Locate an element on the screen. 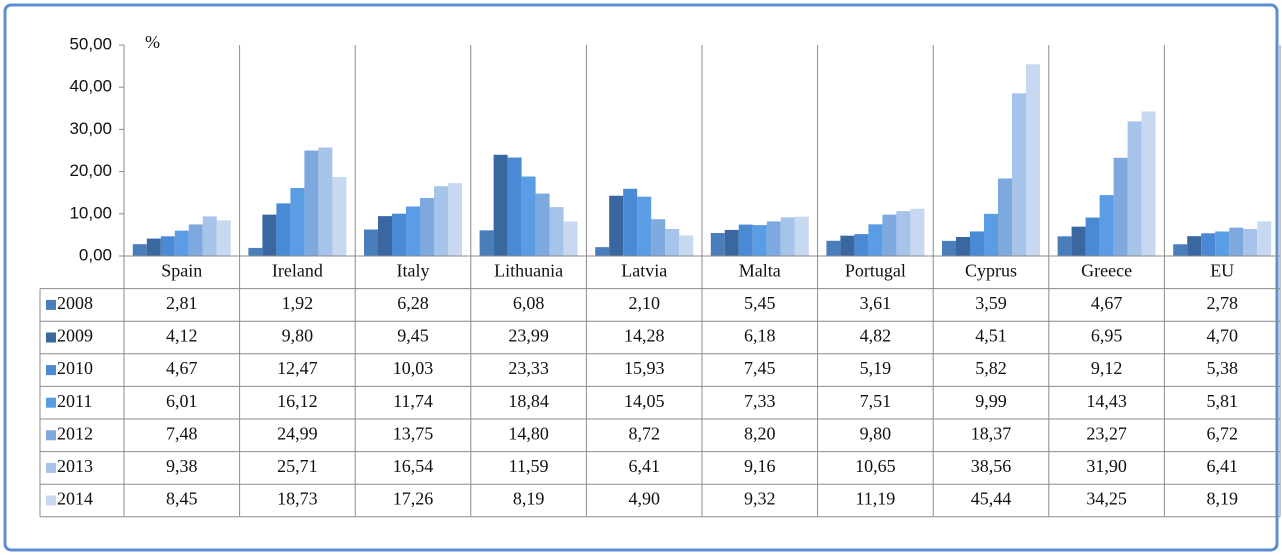 This screenshot has width=1282, height=555. x-tick-label: Malta is located at coordinates (760, 270).